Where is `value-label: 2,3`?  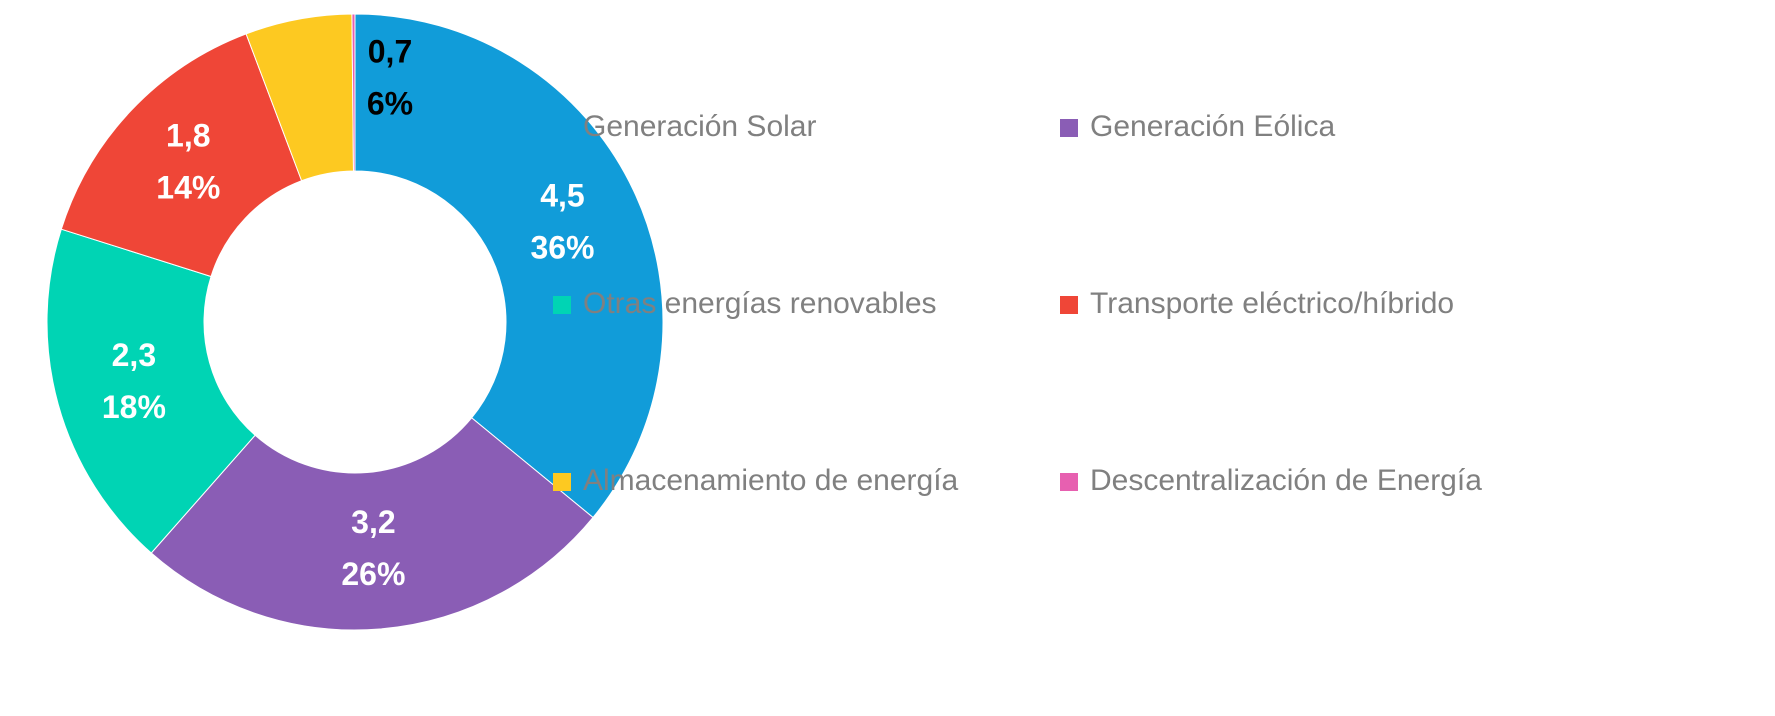
value-label: 2,3 is located at coordinates (134, 355).